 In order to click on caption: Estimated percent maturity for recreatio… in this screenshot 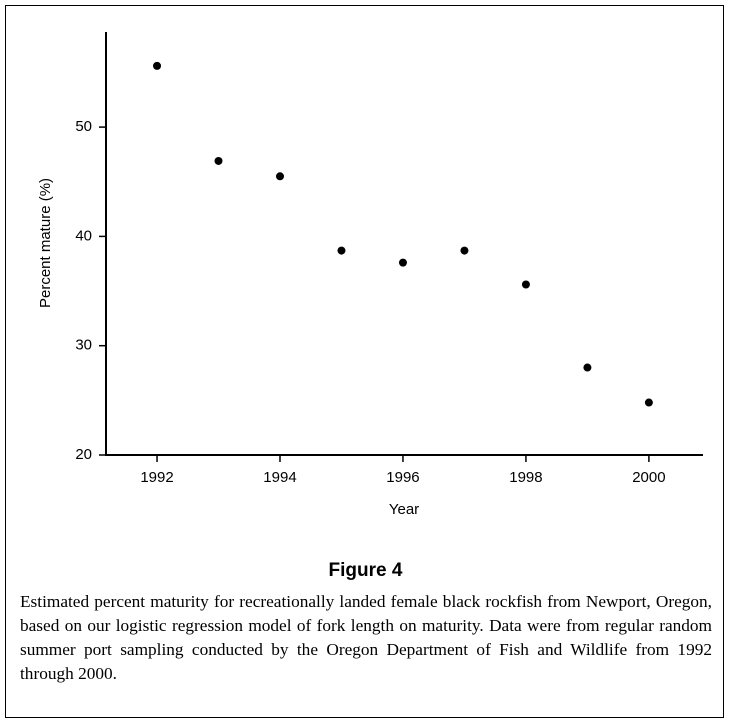, I will do `click(366, 637)`.